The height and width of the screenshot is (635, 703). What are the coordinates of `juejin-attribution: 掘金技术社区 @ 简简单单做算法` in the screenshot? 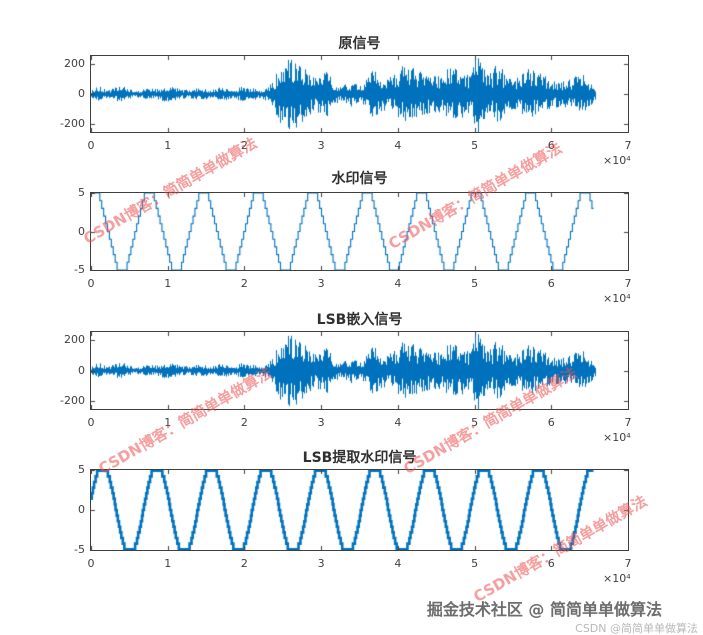 It's located at (544, 609).